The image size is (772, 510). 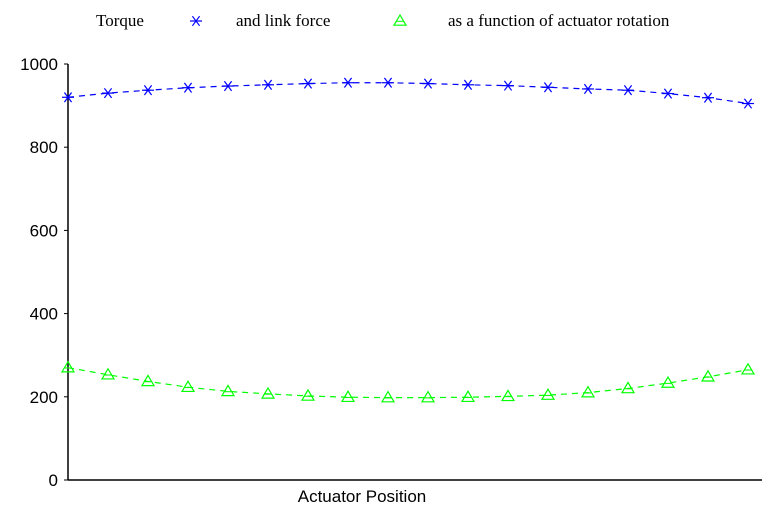 I want to click on x-axis-label: Actuator Position, so click(x=362, y=496).